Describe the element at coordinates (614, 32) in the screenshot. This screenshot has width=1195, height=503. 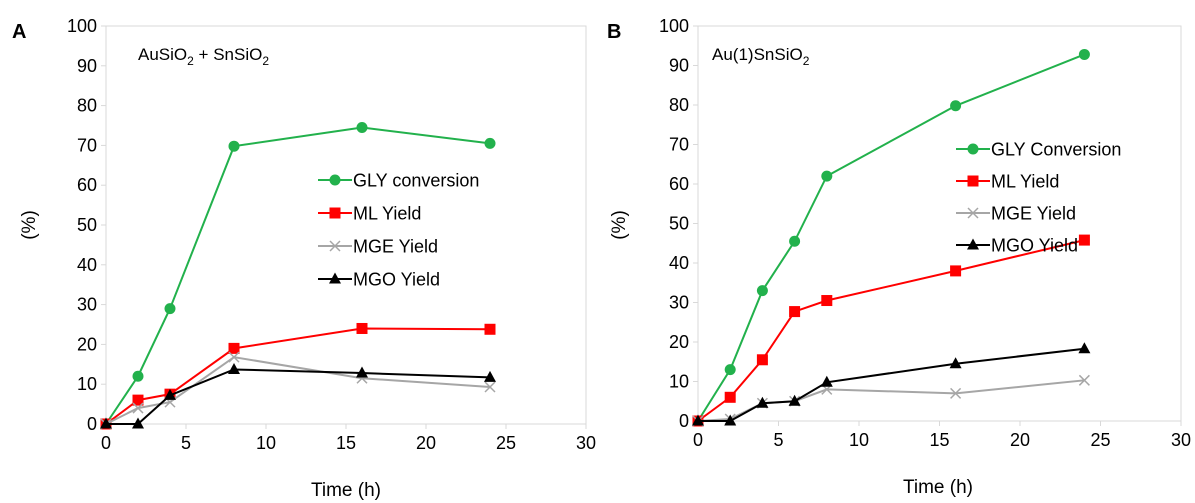
I see `panel-label-b: B` at that location.